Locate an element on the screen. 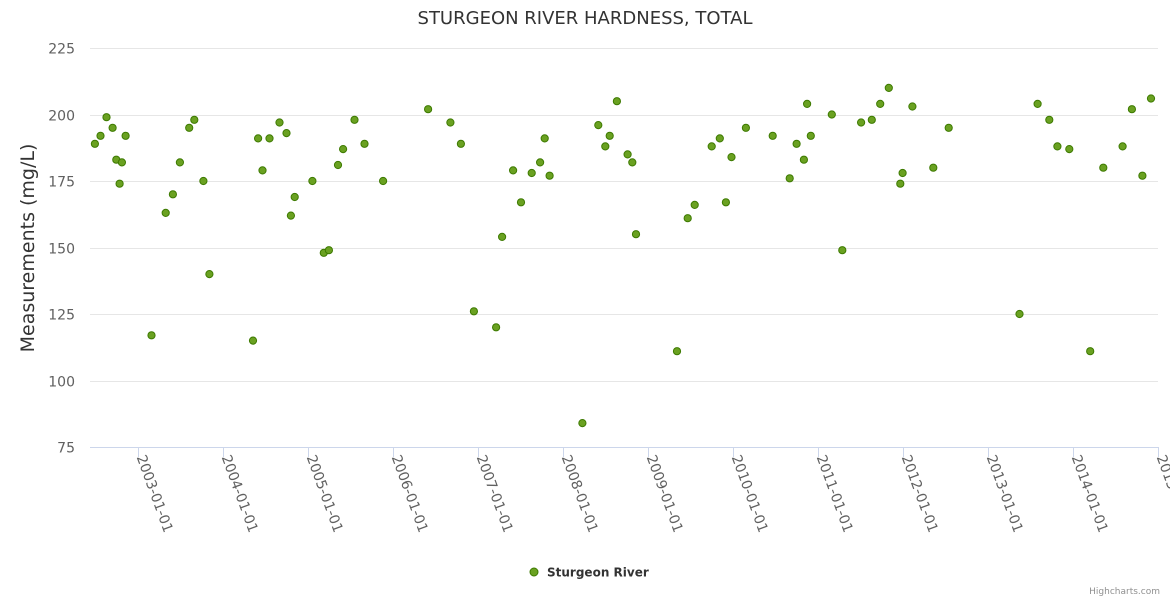 Image resolution: width=1170 pixels, height=600 pixels. y-axis-label: Measurements (mg/L) is located at coordinates (28, 248).